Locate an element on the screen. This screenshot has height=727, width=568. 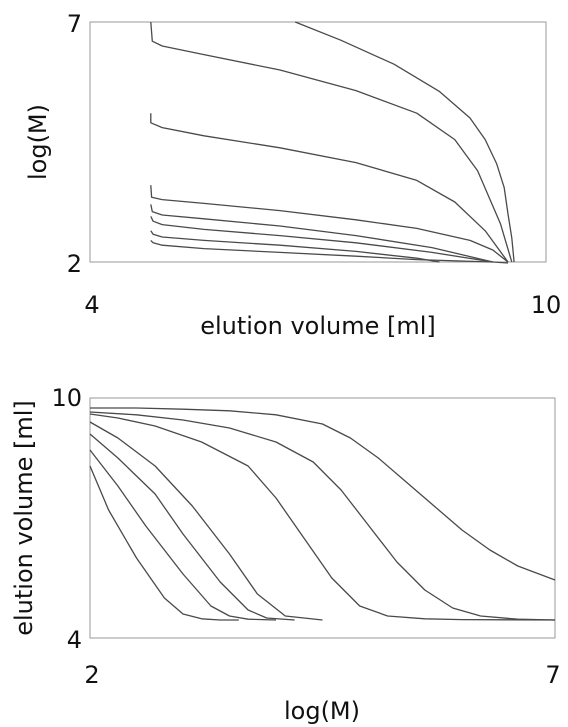
bottom-ytick-min: 4 is located at coordinates (74, 640).